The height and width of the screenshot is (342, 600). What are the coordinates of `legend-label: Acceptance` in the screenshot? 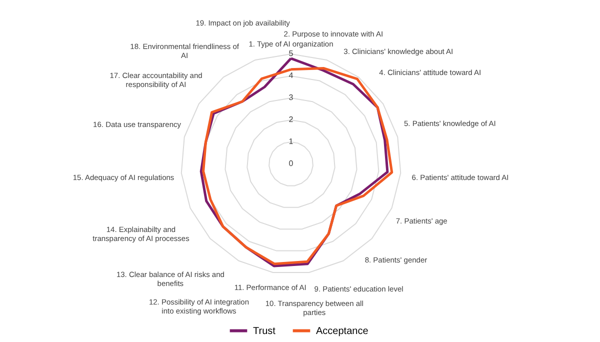 It's located at (342, 331).